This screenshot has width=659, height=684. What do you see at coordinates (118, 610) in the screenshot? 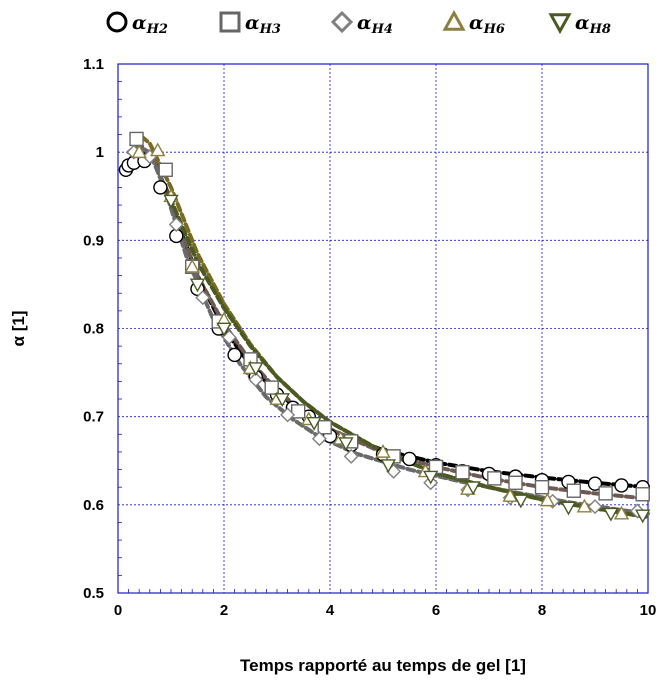
I see `x-tick-label: 0` at bounding box center [118, 610].